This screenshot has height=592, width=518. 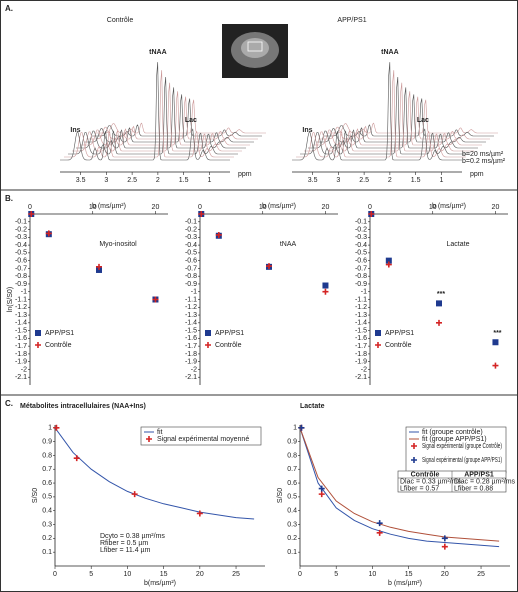 I want to click on y-tick-label: -1.4, so click(x=361, y=323).